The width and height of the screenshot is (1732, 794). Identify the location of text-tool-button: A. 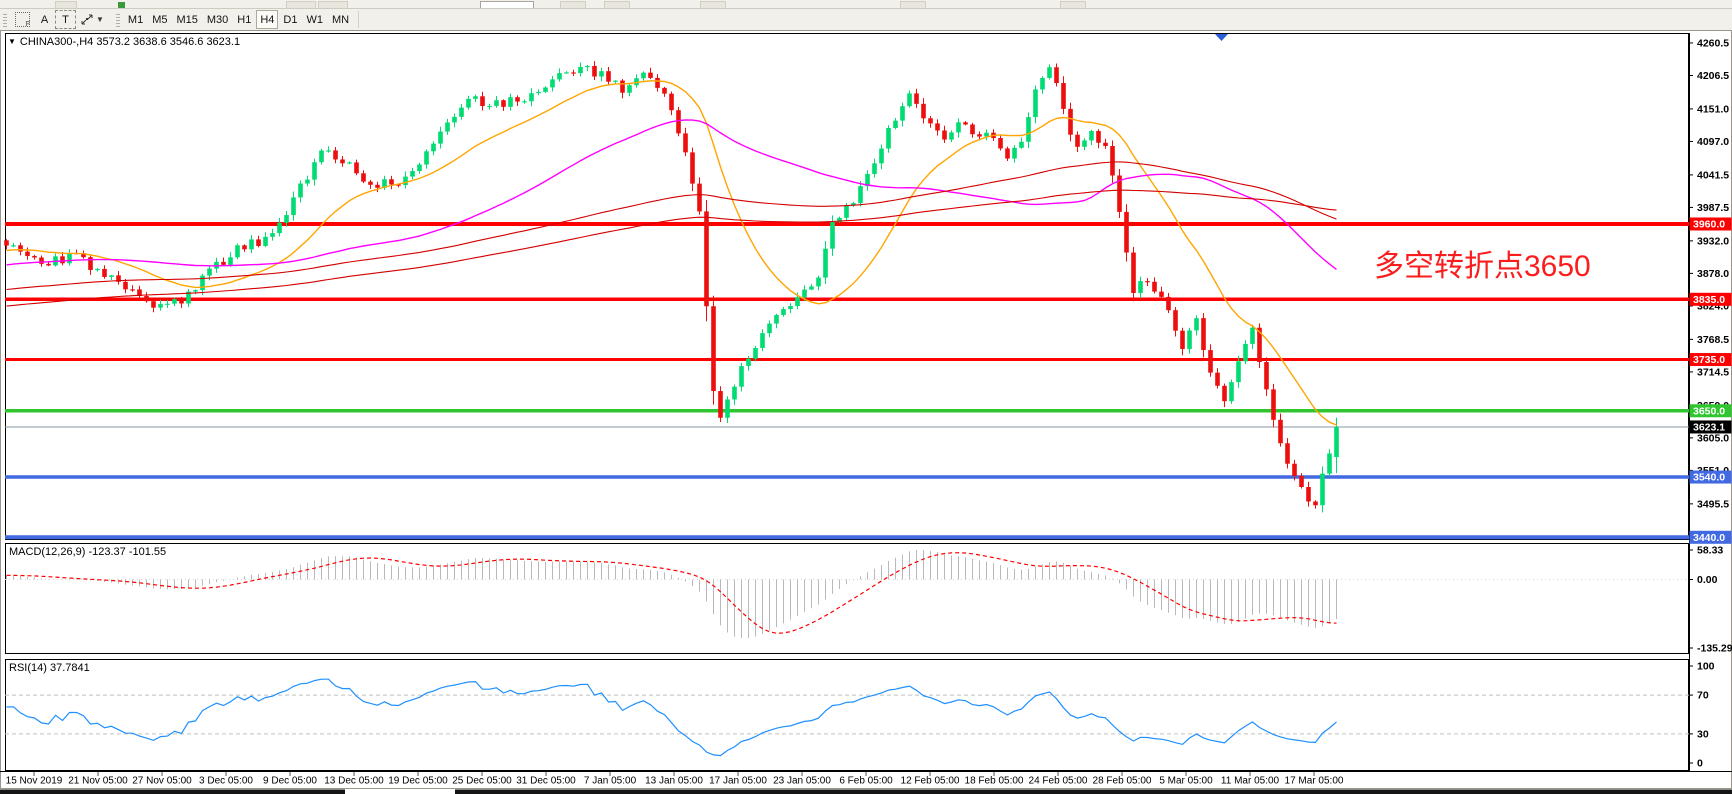
(44, 19).